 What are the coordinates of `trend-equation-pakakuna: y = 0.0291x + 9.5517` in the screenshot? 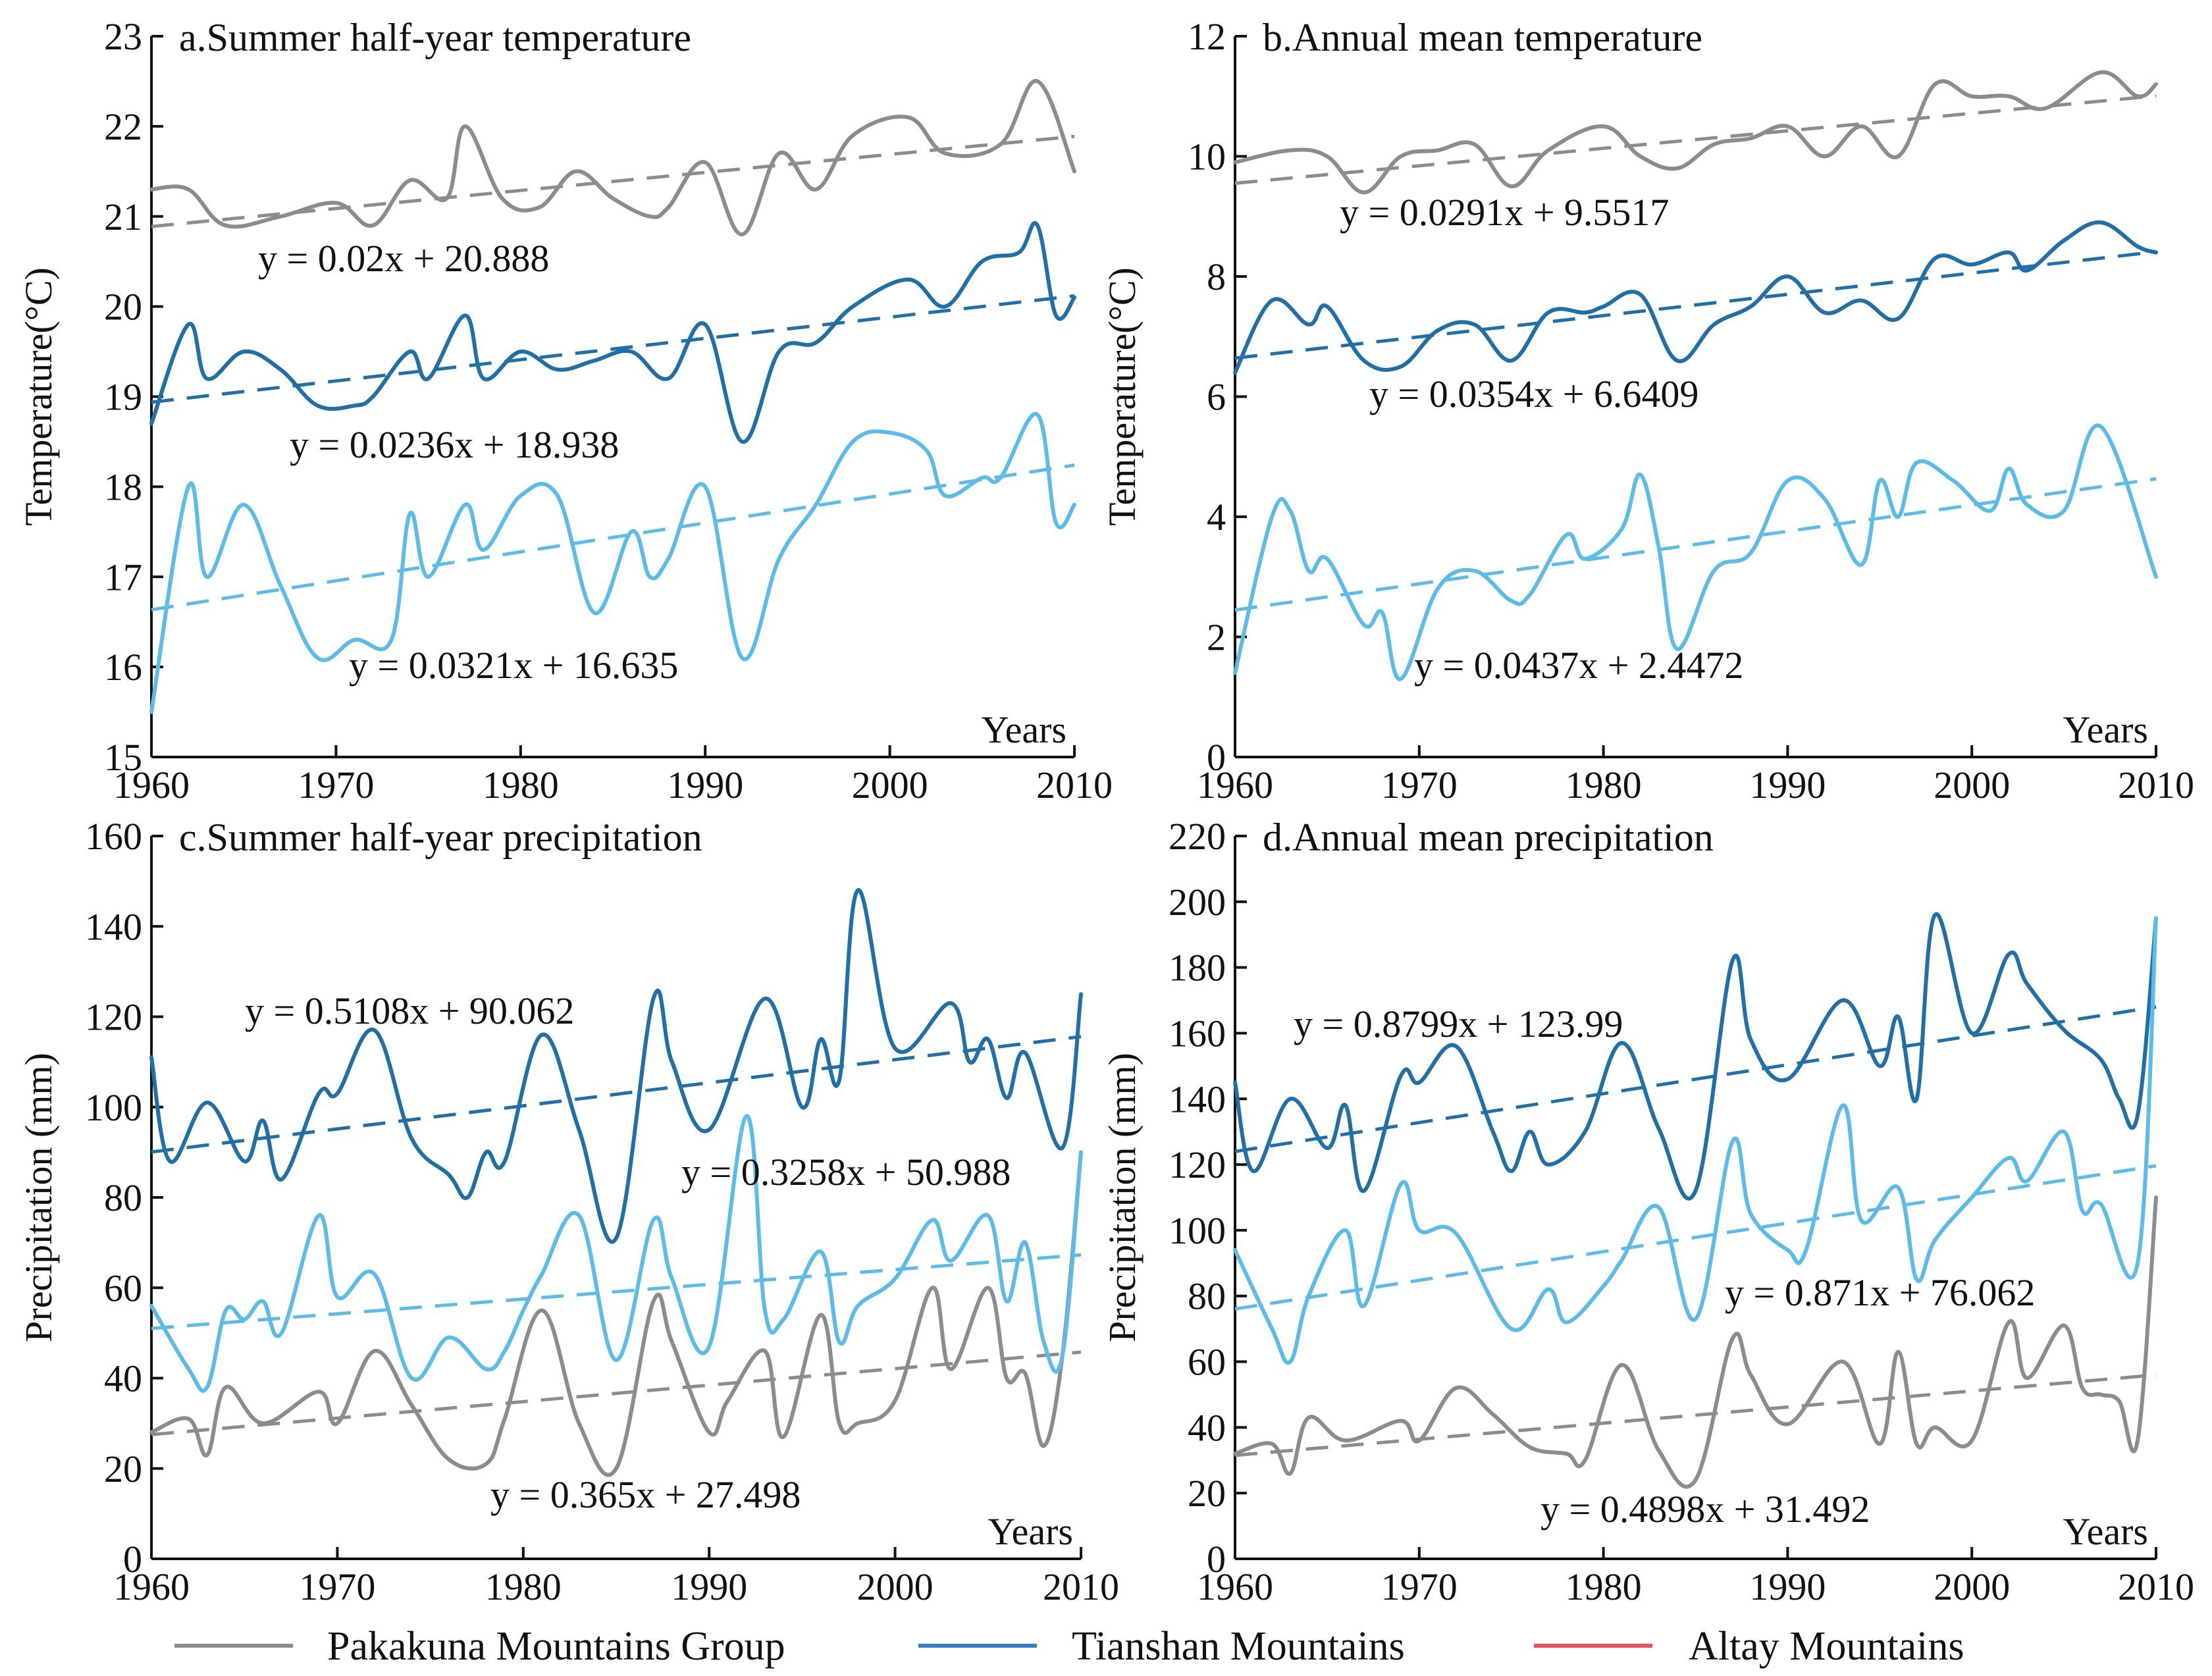 It's located at (1505, 212).